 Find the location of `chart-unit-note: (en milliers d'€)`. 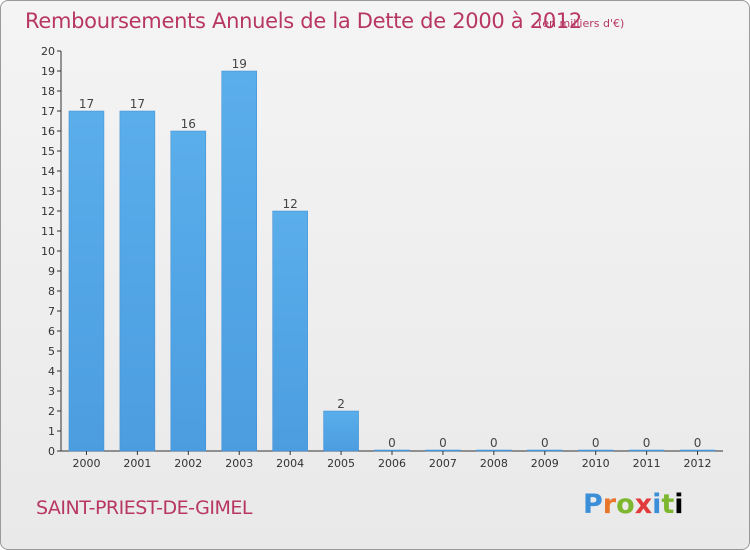

chart-unit-note: (en milliers d'€) is located at coordinates (581, 23).